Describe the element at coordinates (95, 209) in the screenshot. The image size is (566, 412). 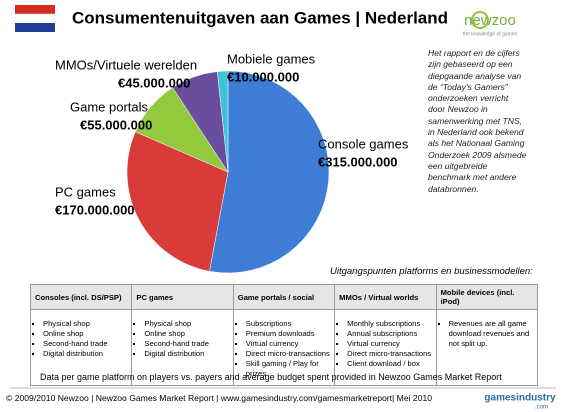
I see `value-label: €170.000.000` at that location.